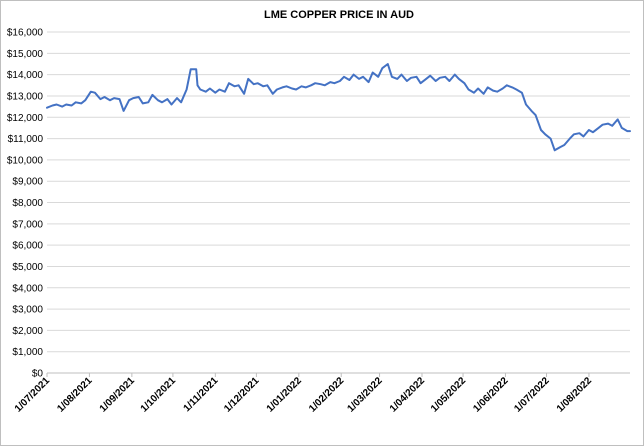 The image size is (644, 447). Describe the element at coordinates (449, 395) in the screenshot. I see `x-tick-label: 1/05/2022` at that location.